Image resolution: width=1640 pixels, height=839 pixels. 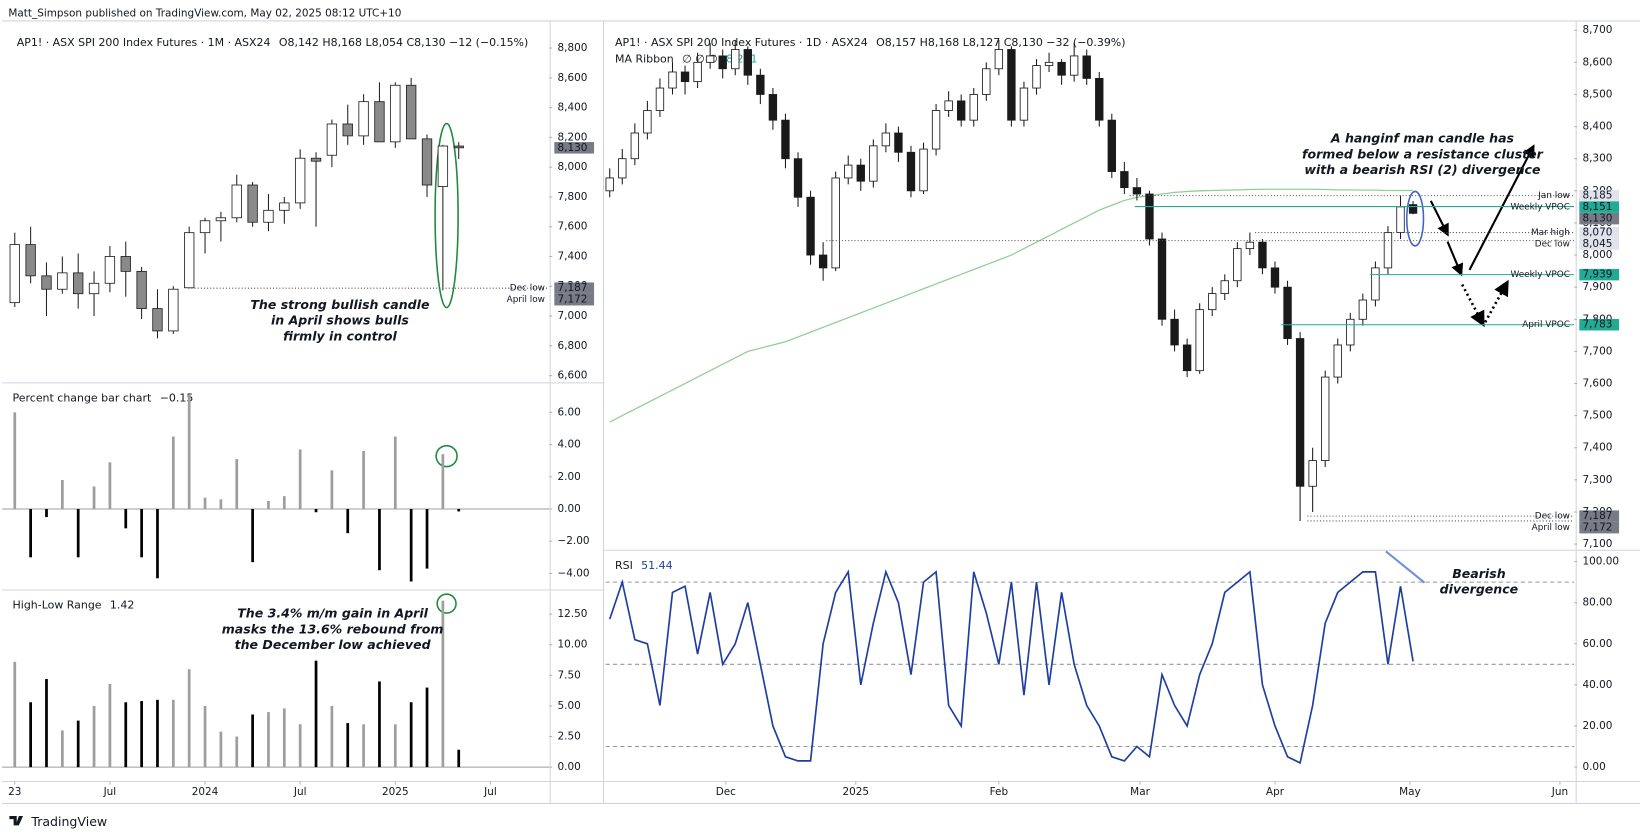 I want to click on y-tick-label: 60.00, so click(x=1597, y=644).